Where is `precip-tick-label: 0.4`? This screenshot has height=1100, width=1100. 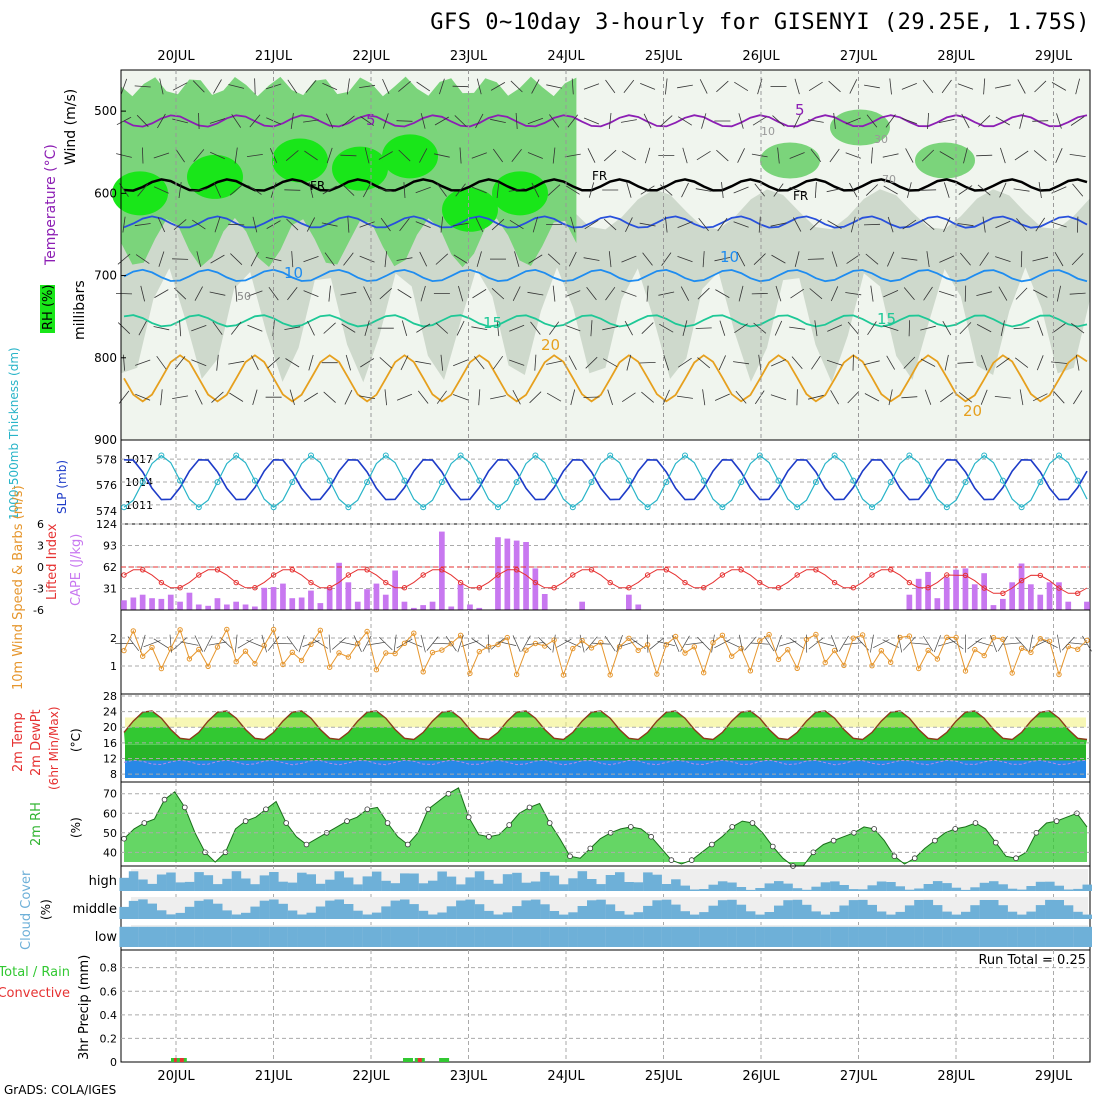
precip-tick-label: 0.4 is located at coordinates (109, 1015).